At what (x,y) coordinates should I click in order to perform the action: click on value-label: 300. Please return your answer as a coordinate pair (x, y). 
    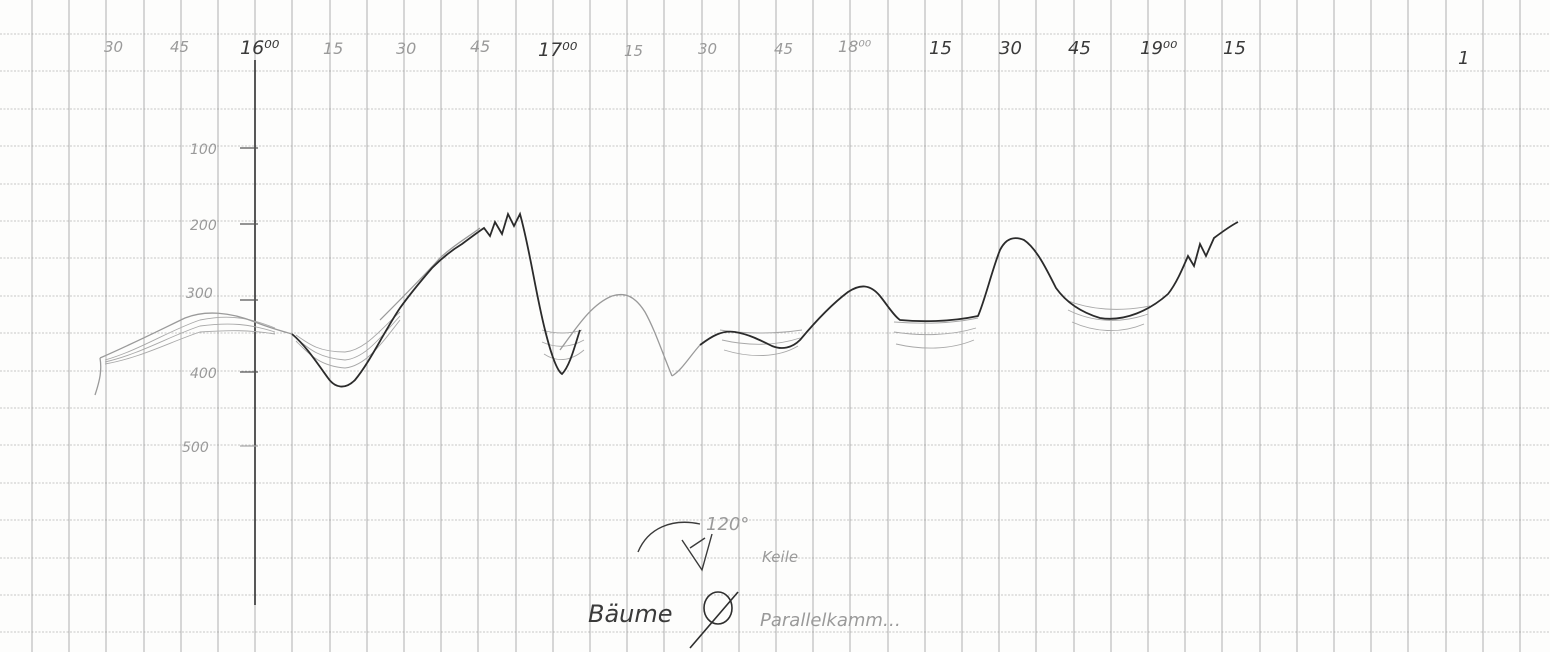
    Looking at the image, I should click on (199, 294).